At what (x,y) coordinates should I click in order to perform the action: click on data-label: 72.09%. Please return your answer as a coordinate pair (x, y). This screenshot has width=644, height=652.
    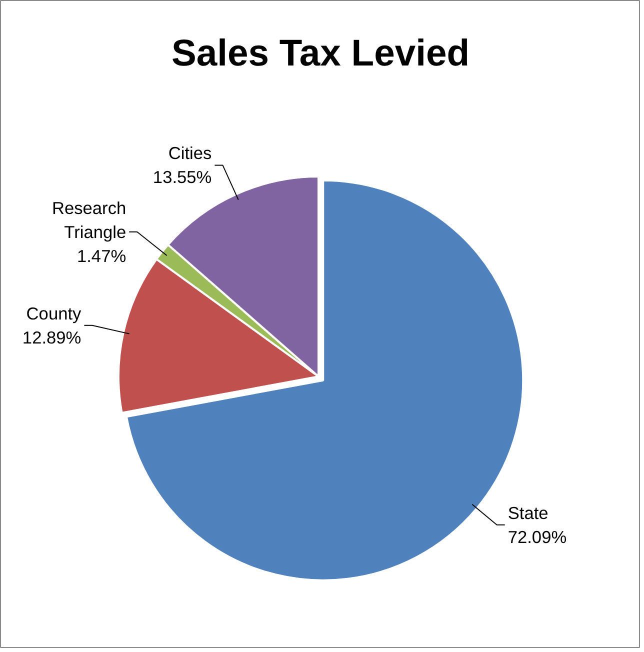
    Looking at the image, I should click on (537, 536).